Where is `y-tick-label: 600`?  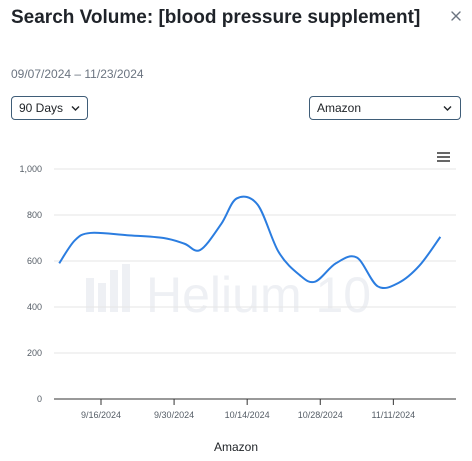 y-tick-label: 600 is located at coordinates (34, 261).